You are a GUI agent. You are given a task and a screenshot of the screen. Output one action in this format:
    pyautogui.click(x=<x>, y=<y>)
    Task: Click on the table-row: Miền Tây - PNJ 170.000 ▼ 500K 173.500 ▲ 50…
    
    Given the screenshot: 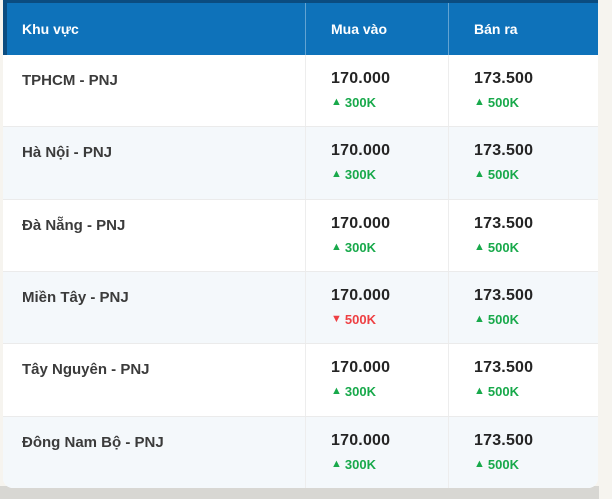 What is the action you would take?
    pyautogui.click(x=300, y=308)
    